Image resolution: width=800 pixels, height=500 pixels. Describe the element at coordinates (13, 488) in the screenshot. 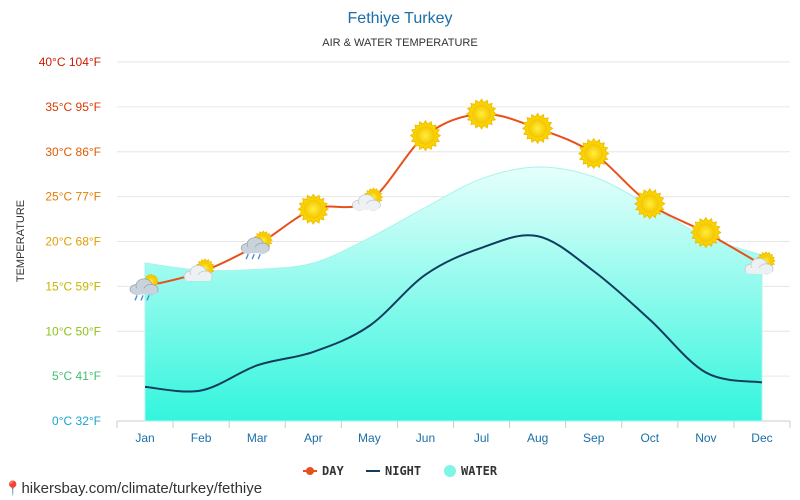

I see `location-pin-icon: 📍` at that location.